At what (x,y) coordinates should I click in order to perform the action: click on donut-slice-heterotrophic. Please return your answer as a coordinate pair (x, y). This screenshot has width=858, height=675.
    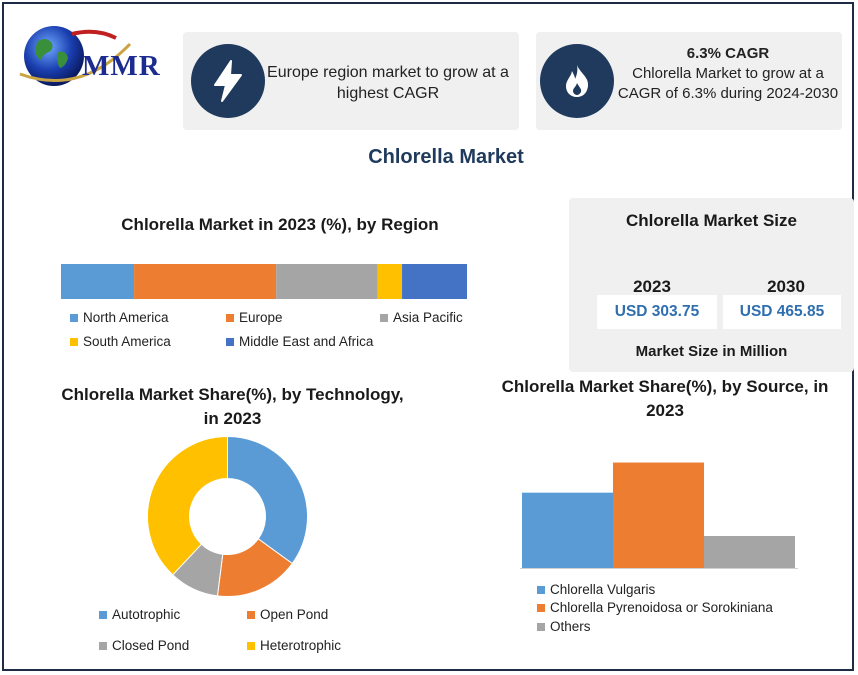
    Looking at the image, I should click on (187, 505).